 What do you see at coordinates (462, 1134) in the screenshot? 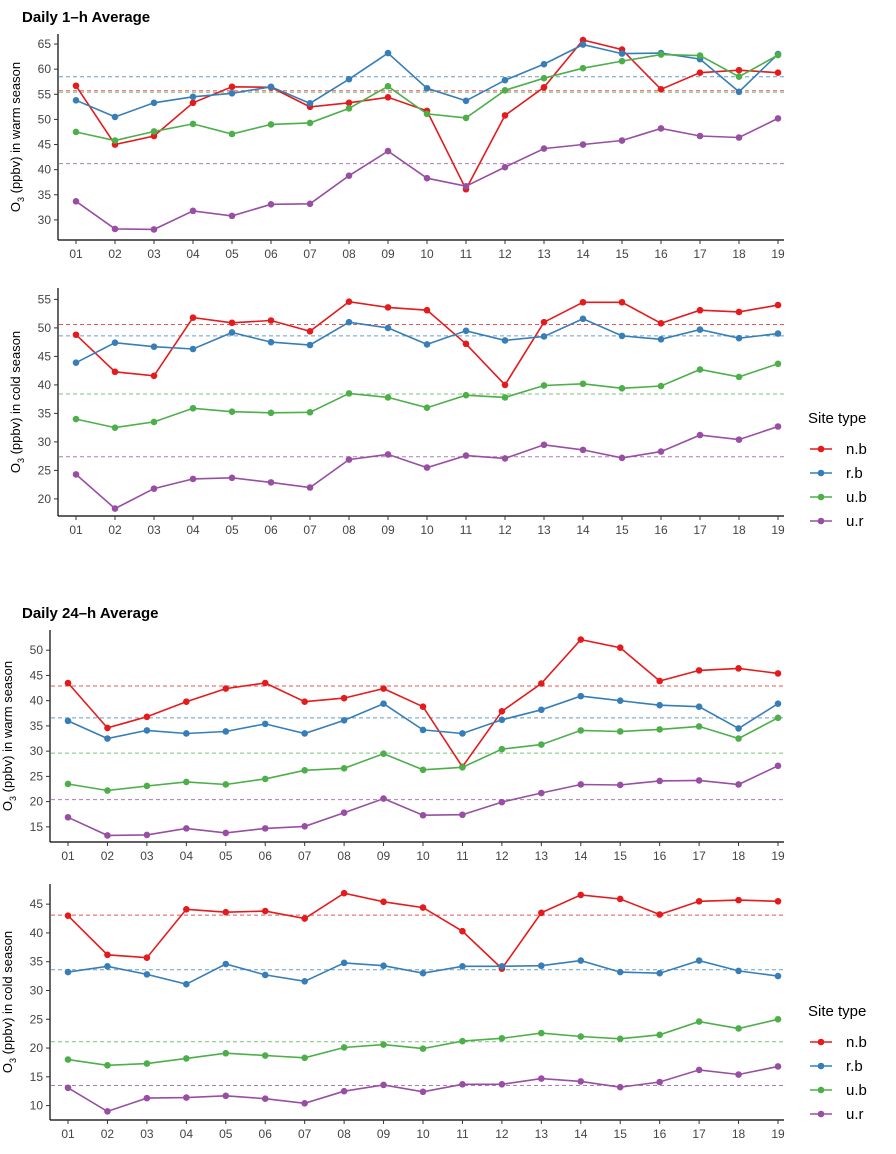
I see `x-tick-label: 11` at bounding box center [462, 1134].